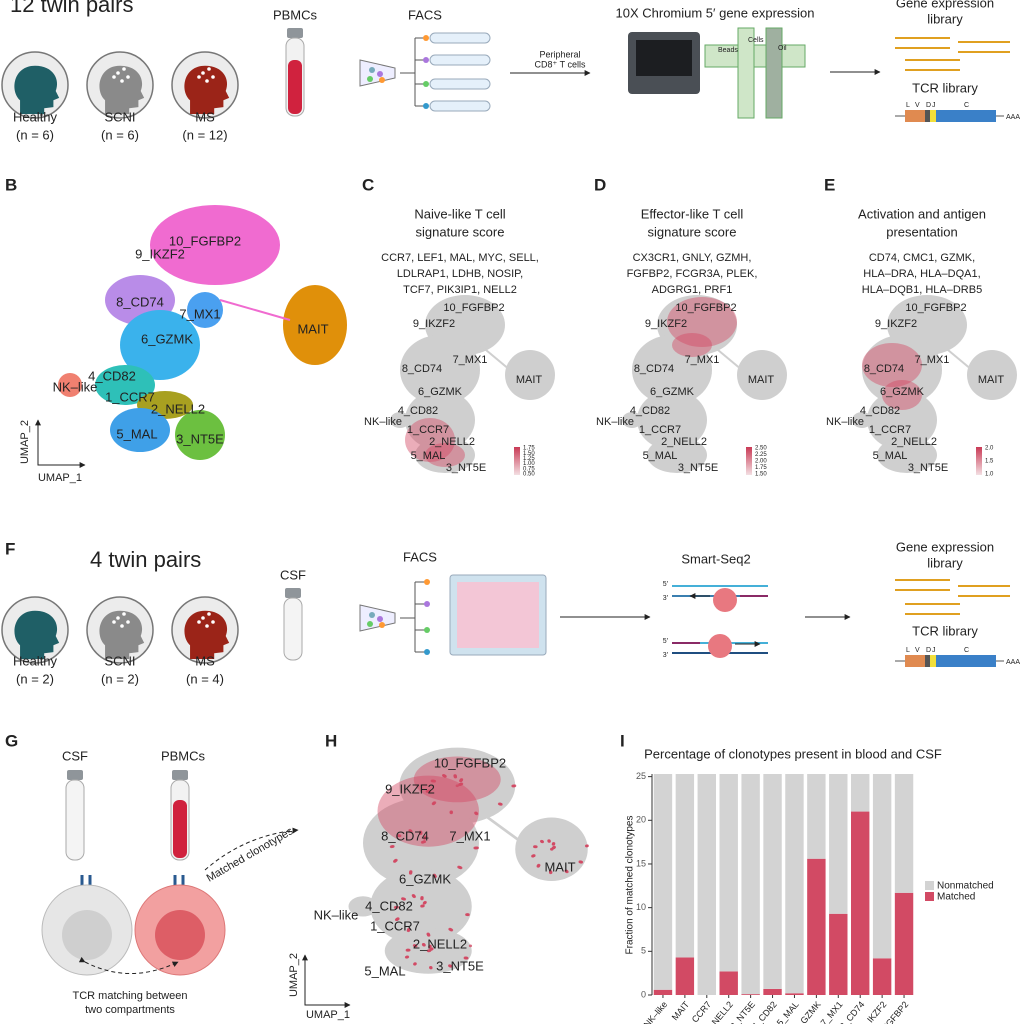 This screenshot has height=1024, width=1024. Describe the element at coordinates (945, 630) in the screenshot. I see `tcr-label: TCR library` at that location.